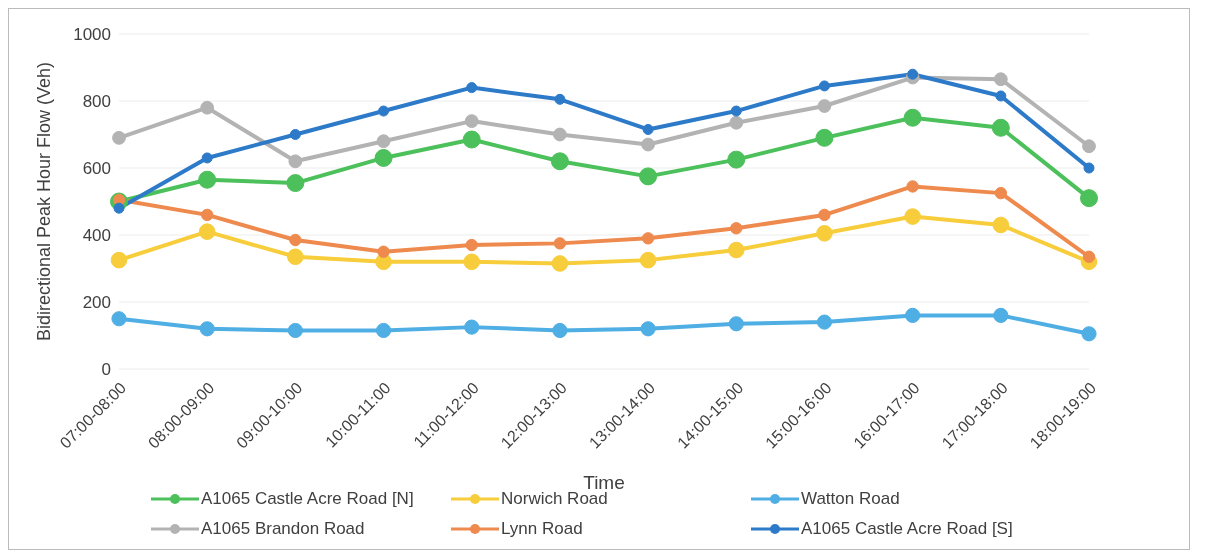 The width and height of the screenshot is (1205, 559). I want to click on y-axis-title: Bidirectional Peak Hour Flow (Veh), so click(43, 201).